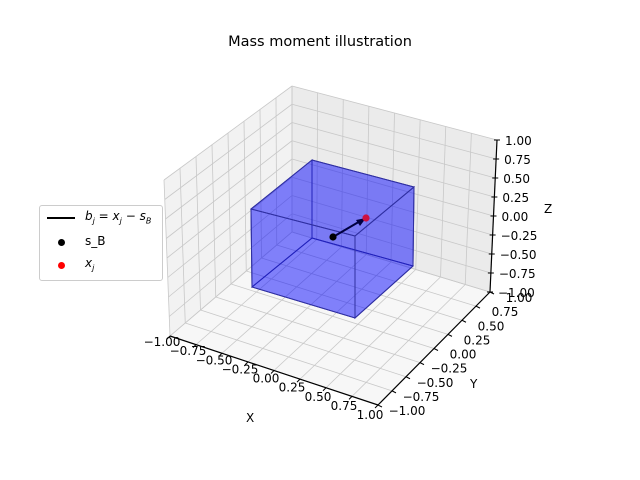 Image resolution: width=640 pixels, height=480 pixels. What do you see at coordinates (250, 418) in the screenshot?
I see `x-axis-label: X` at bounding box center [250, 418].